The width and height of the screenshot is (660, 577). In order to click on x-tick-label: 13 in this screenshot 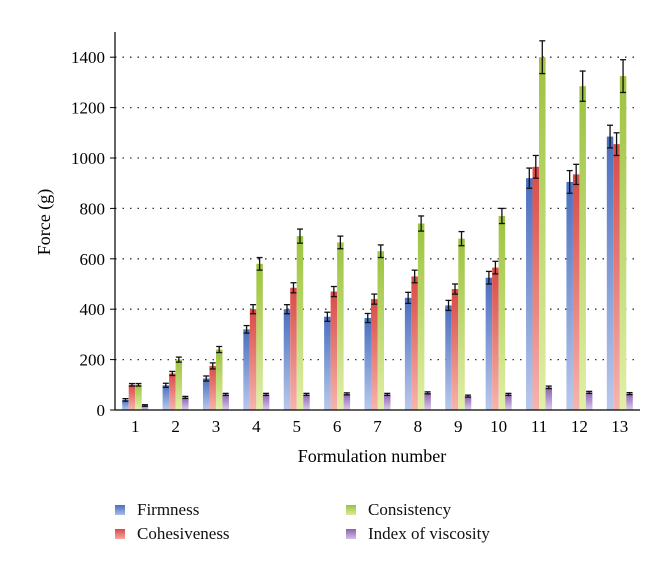, I will do `click(619, 426)`.